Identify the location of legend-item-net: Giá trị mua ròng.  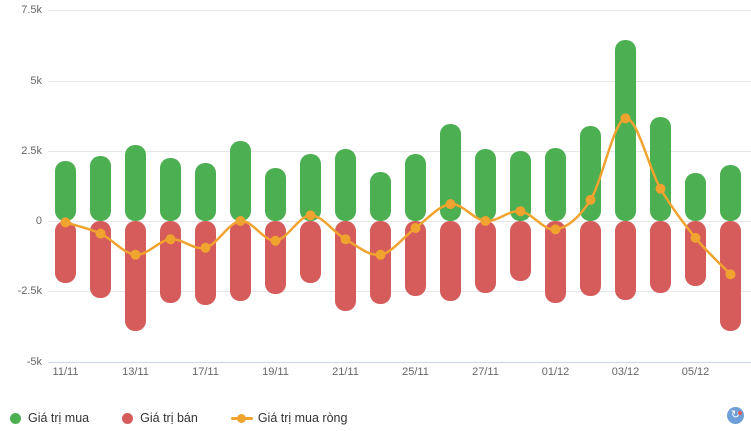
(289, 418).